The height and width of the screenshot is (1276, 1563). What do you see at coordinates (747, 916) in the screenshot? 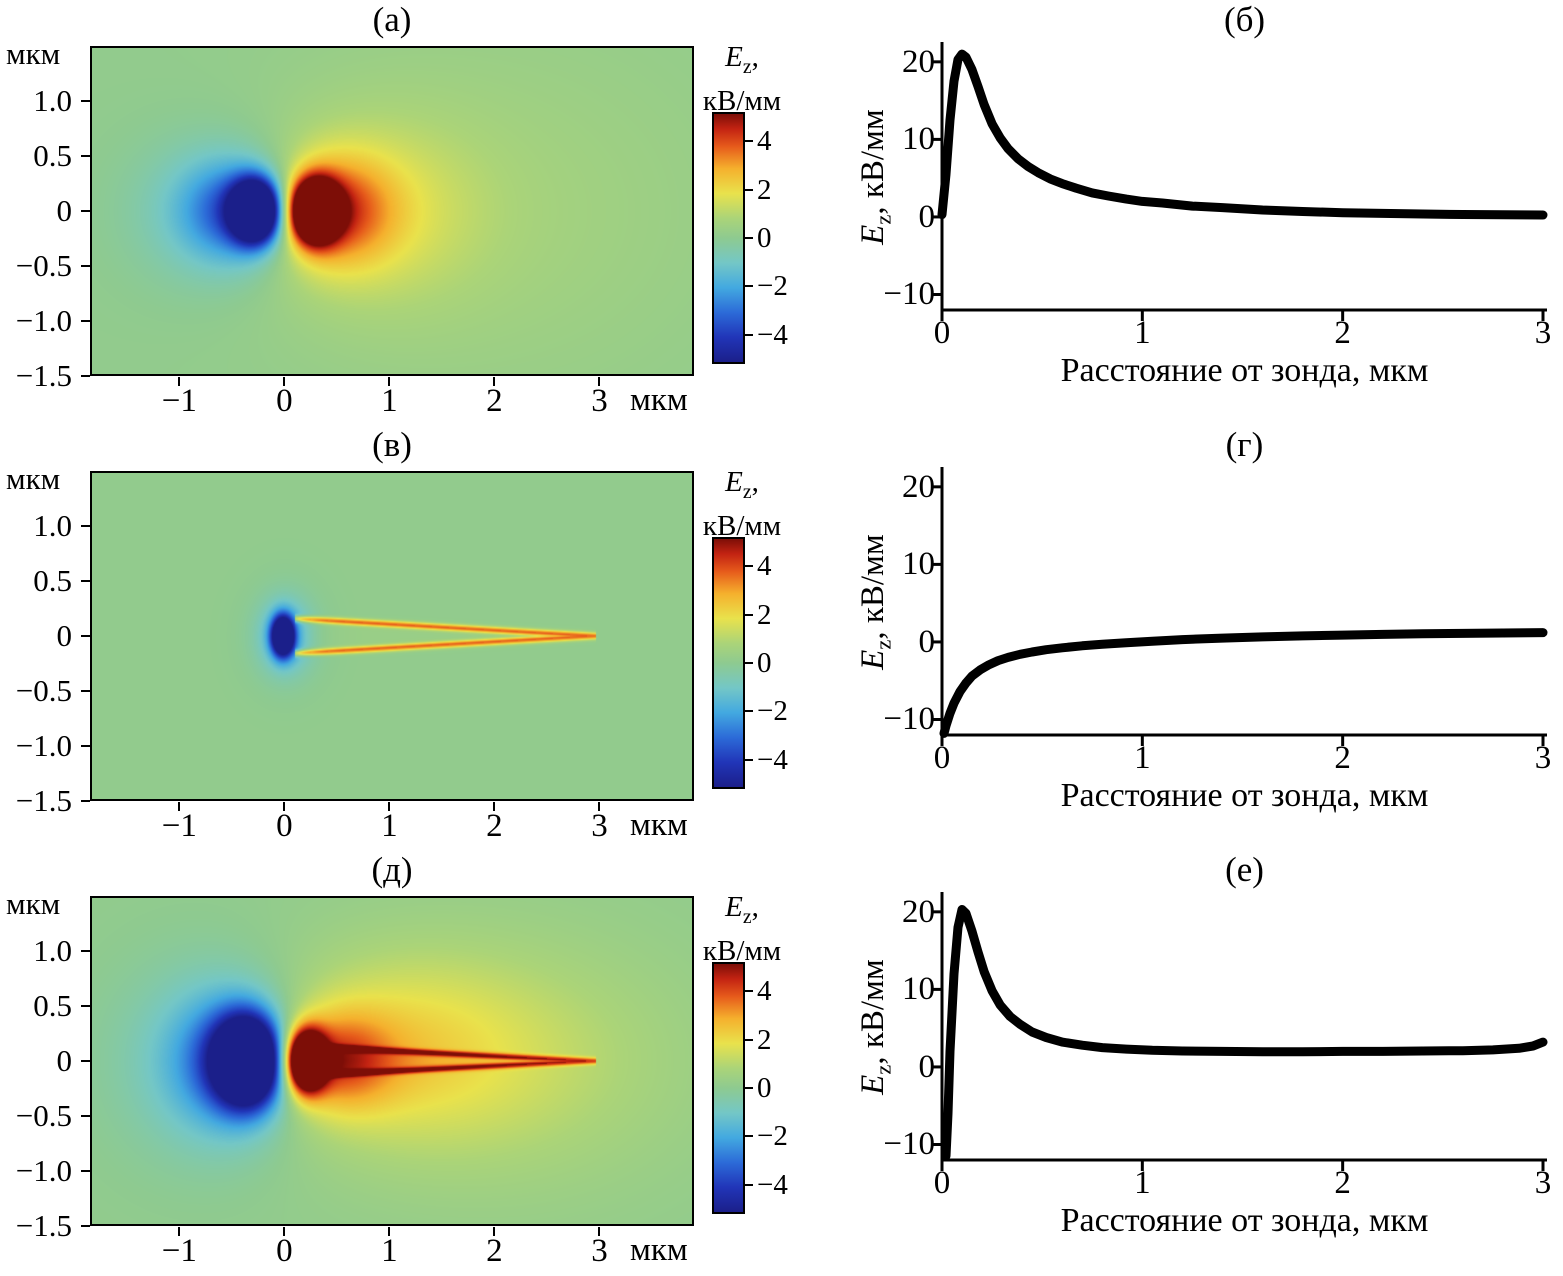
I see `ez-subscript: z` at bounding box center [747, 916].